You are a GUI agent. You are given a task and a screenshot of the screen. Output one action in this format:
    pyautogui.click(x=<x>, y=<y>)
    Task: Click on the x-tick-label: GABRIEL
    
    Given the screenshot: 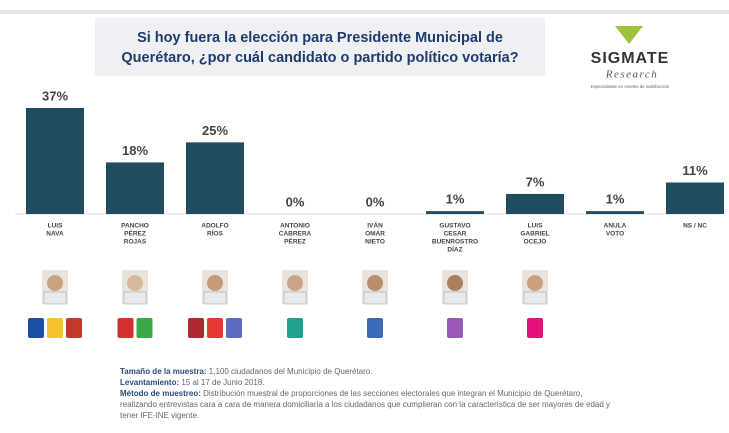 What is the action you would take?
    pyautogui.click(x=534, y=234)
    